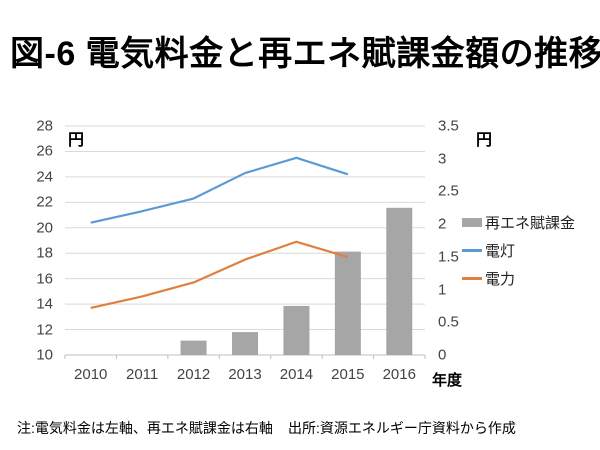 The width and height of the screenshot is (600, 450). What do you see at coordinates (402, 428) in the screenshot?
I see `source-note: 出所:資源エネルギー庁資料から作成` at bounding box center [402, 428].